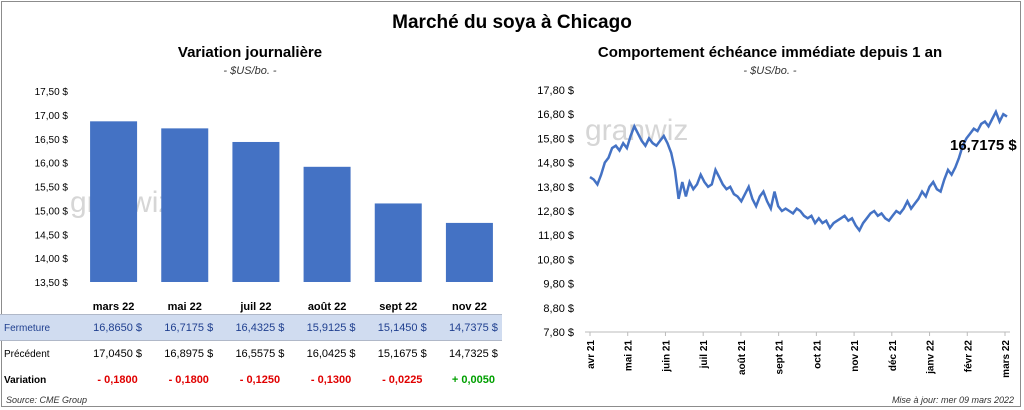 This screenshot has width=1024, height=410. What do you see at coordinates (52, 92) in the screenshot?
I see `bar-ytick-label: 17,50 $` at bounding box center [52, 92].